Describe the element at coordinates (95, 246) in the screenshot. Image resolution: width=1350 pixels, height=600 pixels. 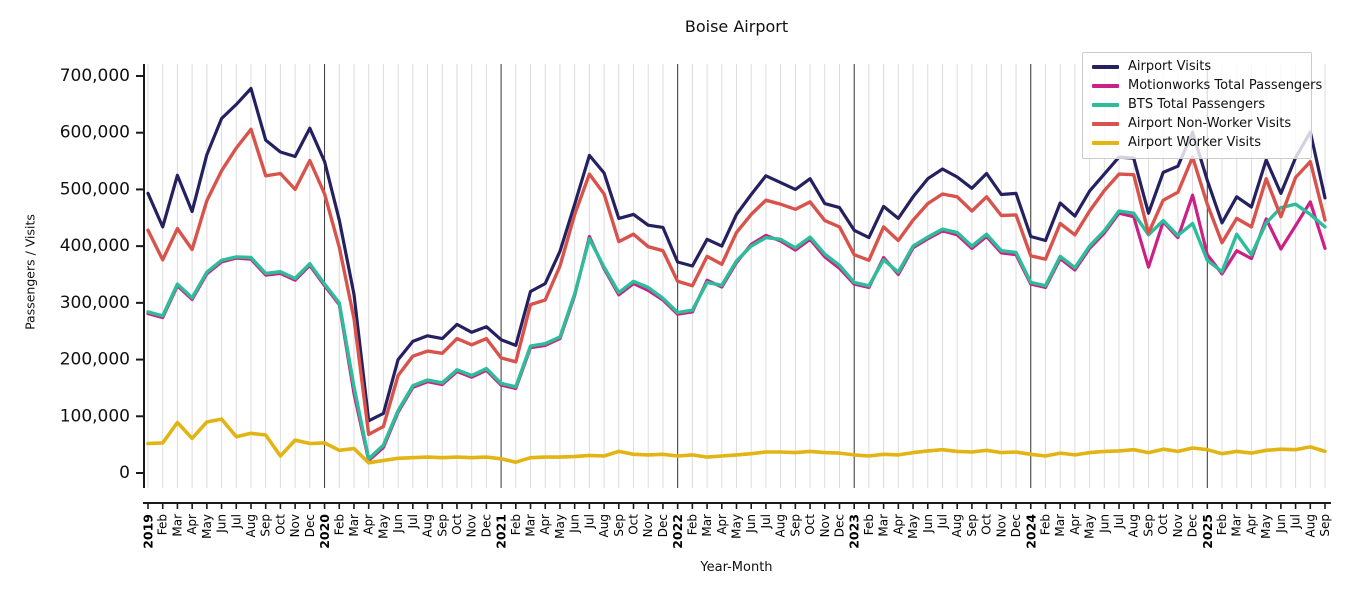
I see `y-tick-label: 400,000` at that location.